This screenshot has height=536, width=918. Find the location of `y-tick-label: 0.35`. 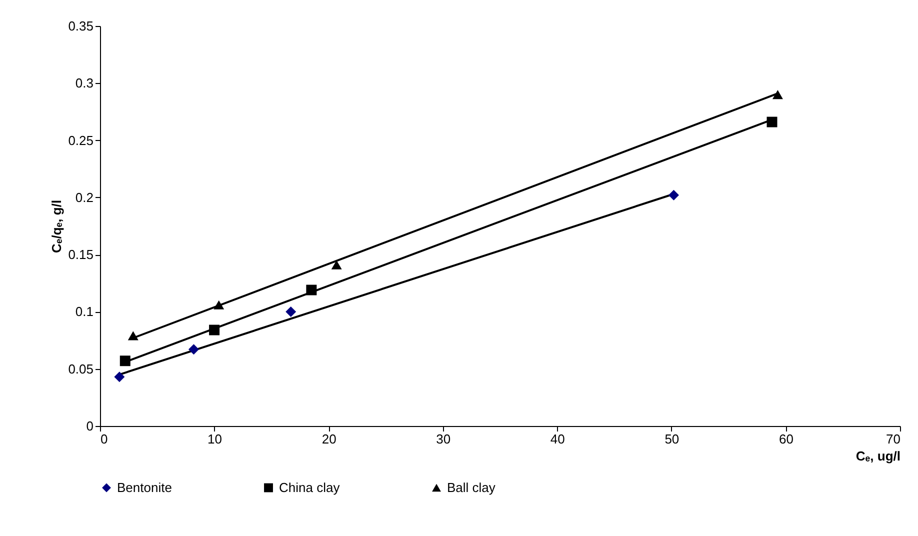

y-tick-label: 0.35 is located at coordinates (81, 26).